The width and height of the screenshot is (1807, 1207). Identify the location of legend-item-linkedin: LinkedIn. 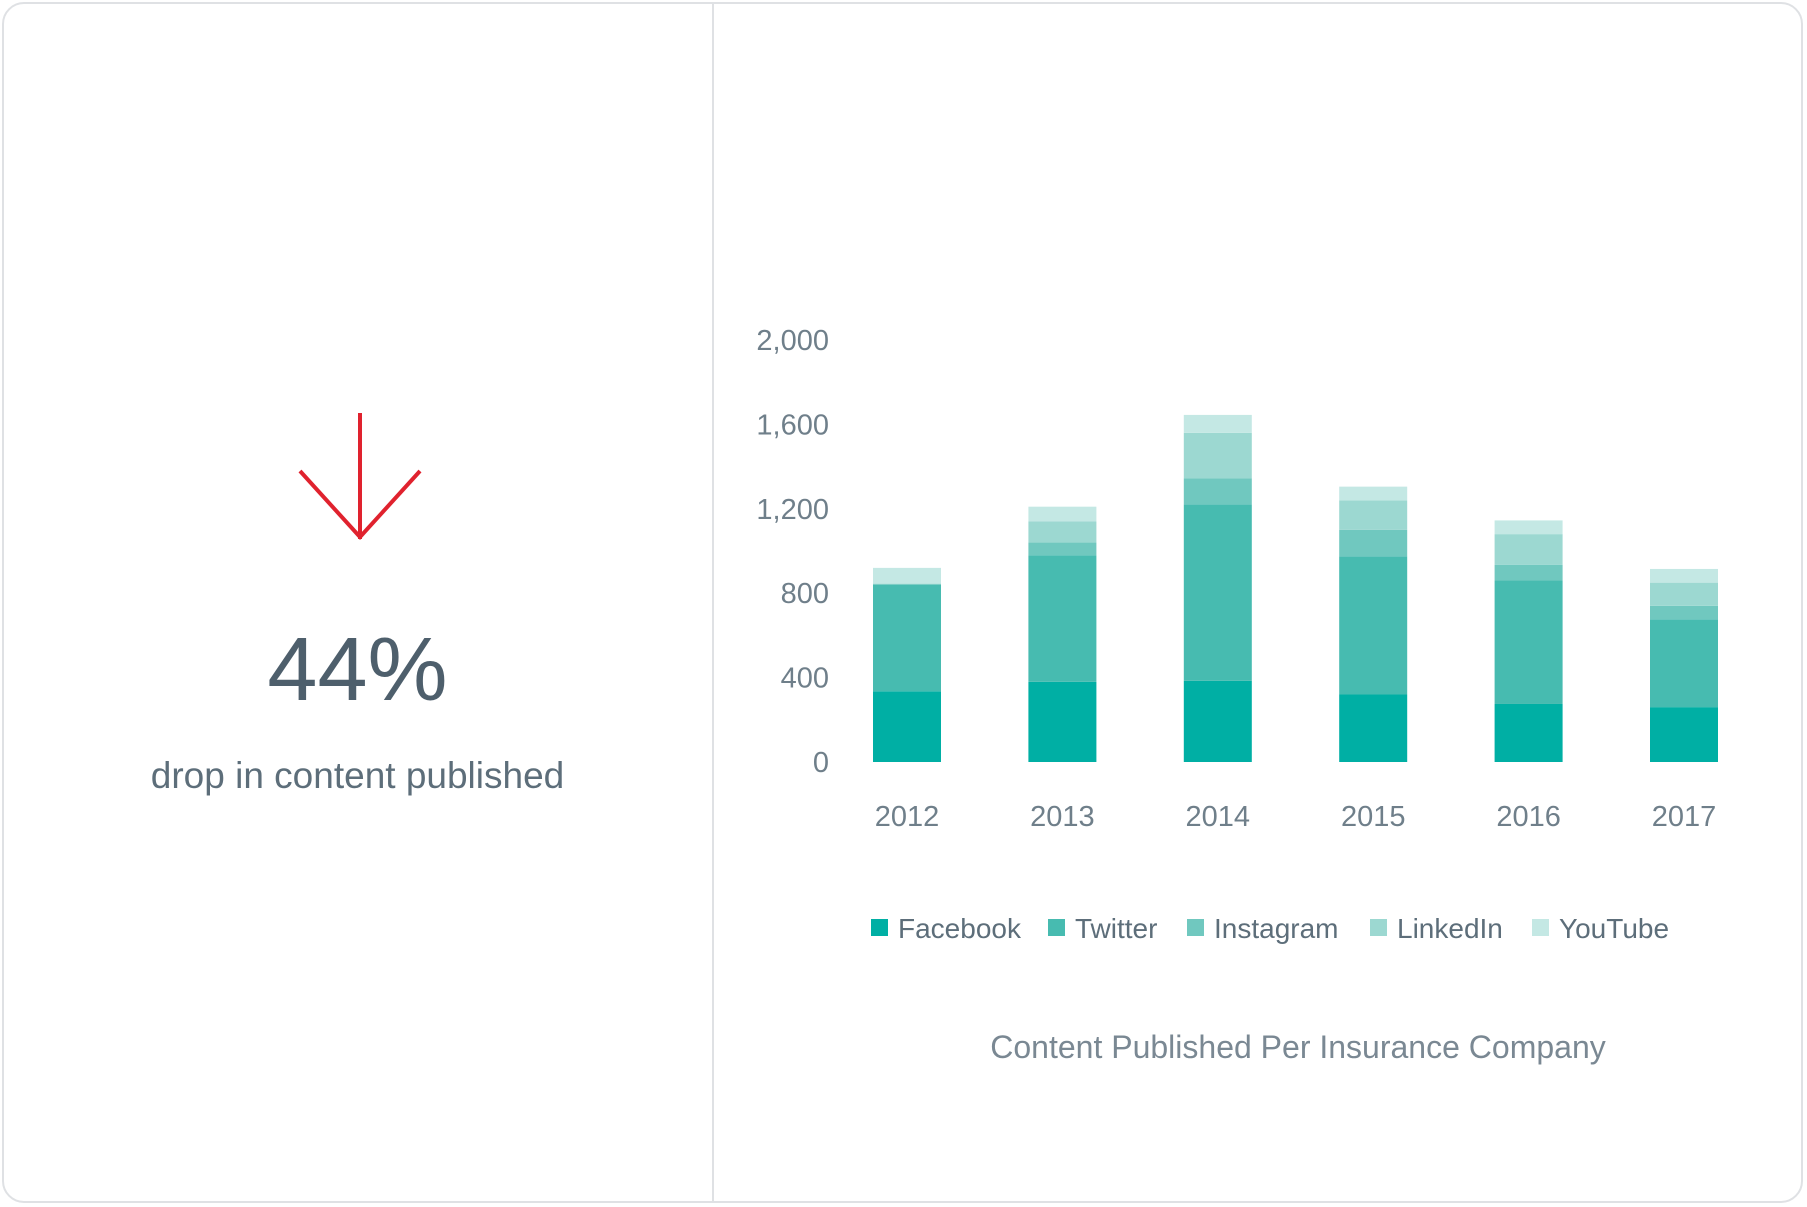
(1436, 928).